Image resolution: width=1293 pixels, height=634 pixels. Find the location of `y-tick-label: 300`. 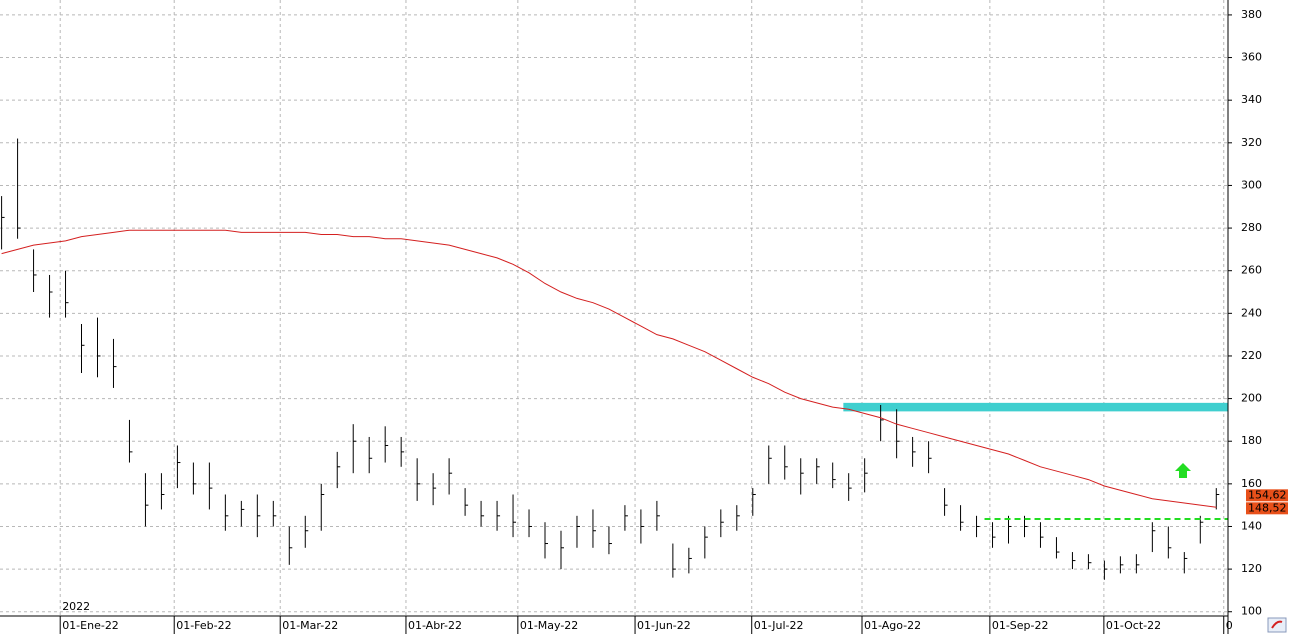

y-tick-label: 300 is located at coordinates (1251, 184).